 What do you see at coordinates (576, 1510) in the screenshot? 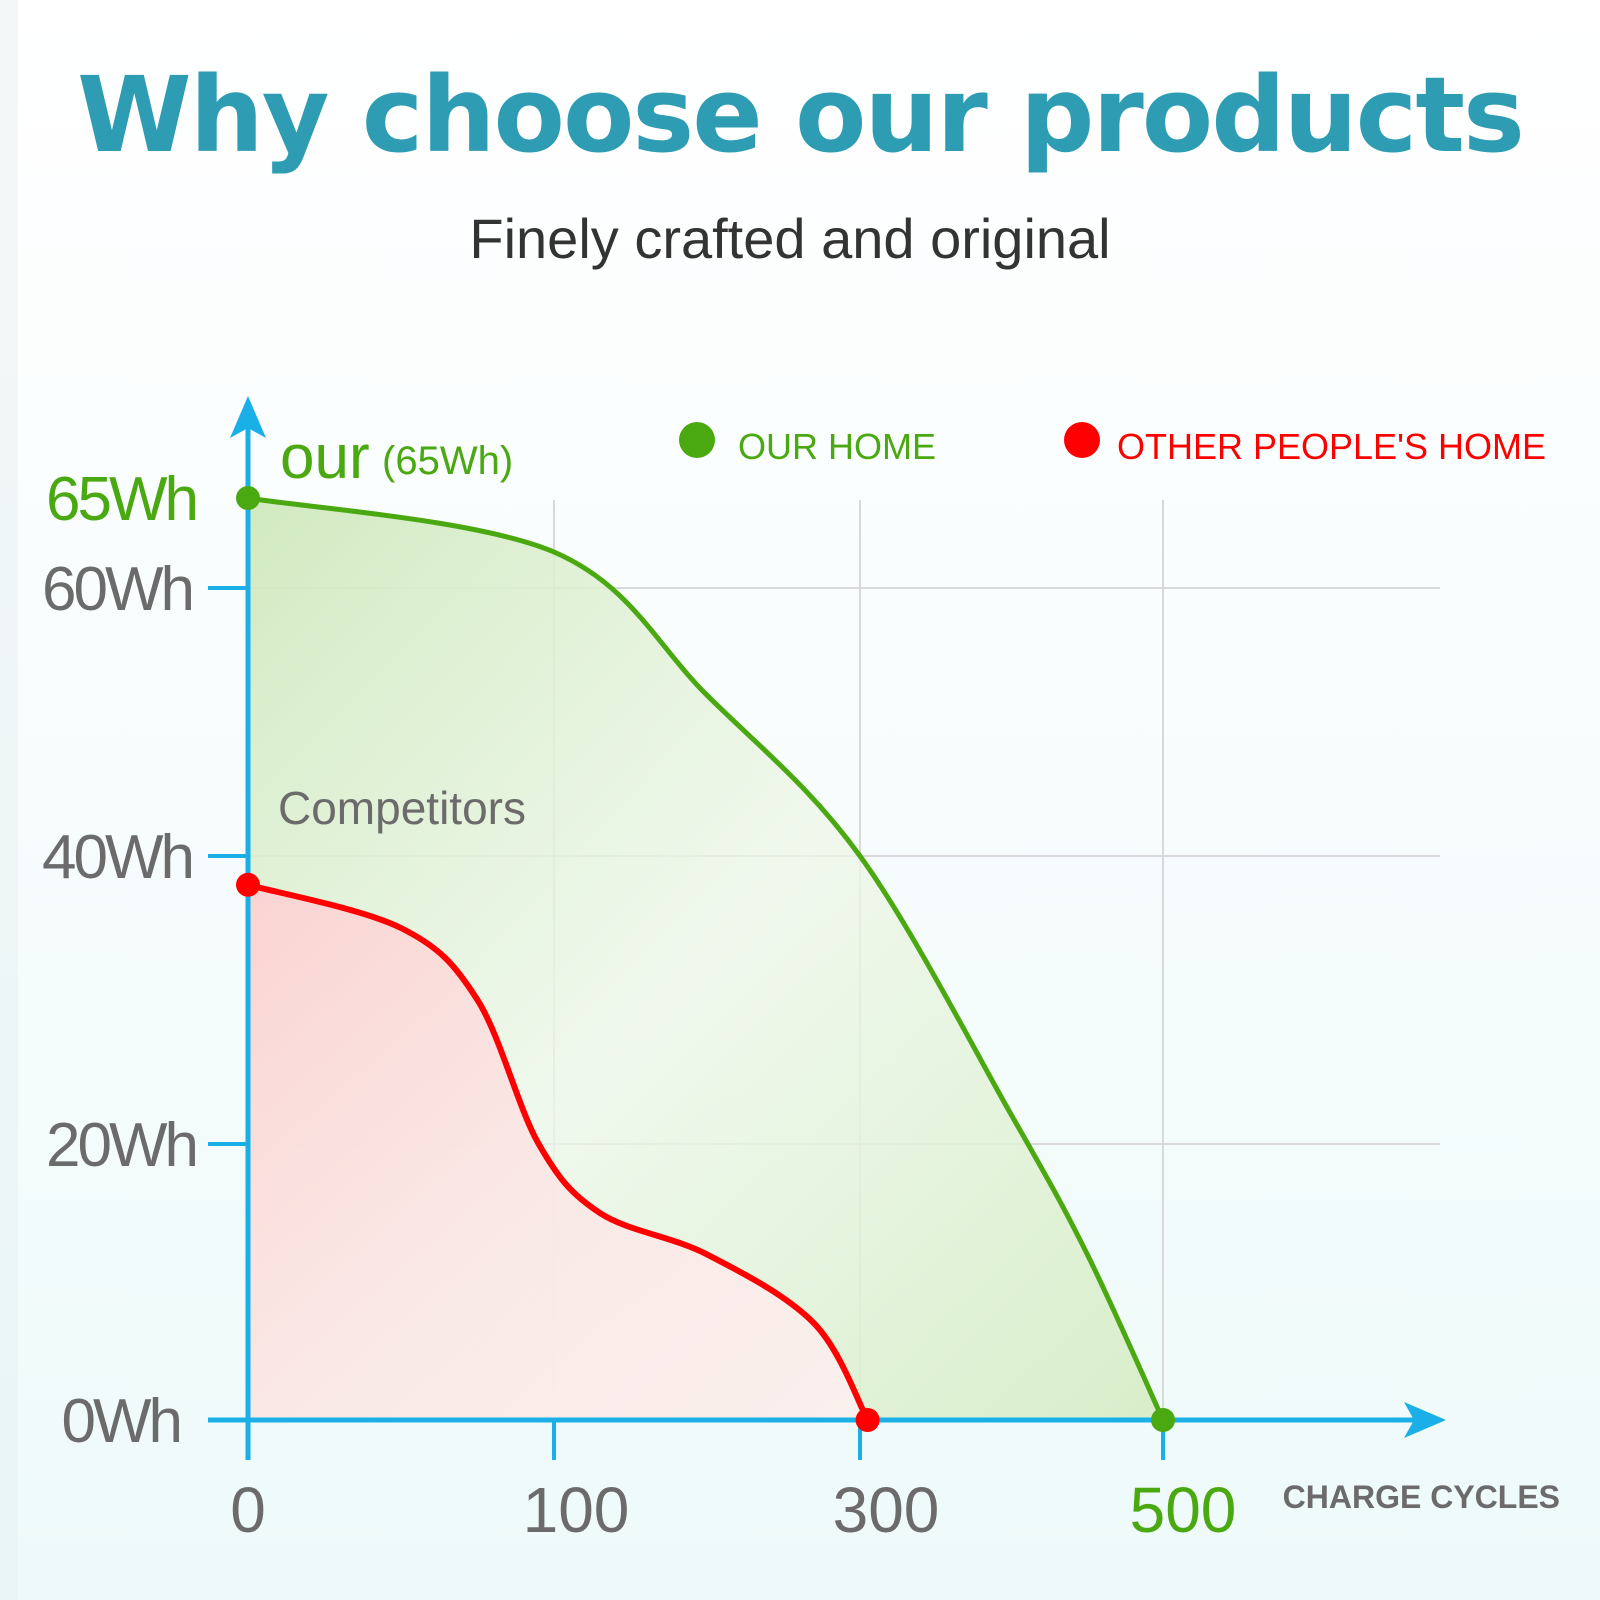
I see `x-tick-label: 100` at bounding box center [576, 1510].